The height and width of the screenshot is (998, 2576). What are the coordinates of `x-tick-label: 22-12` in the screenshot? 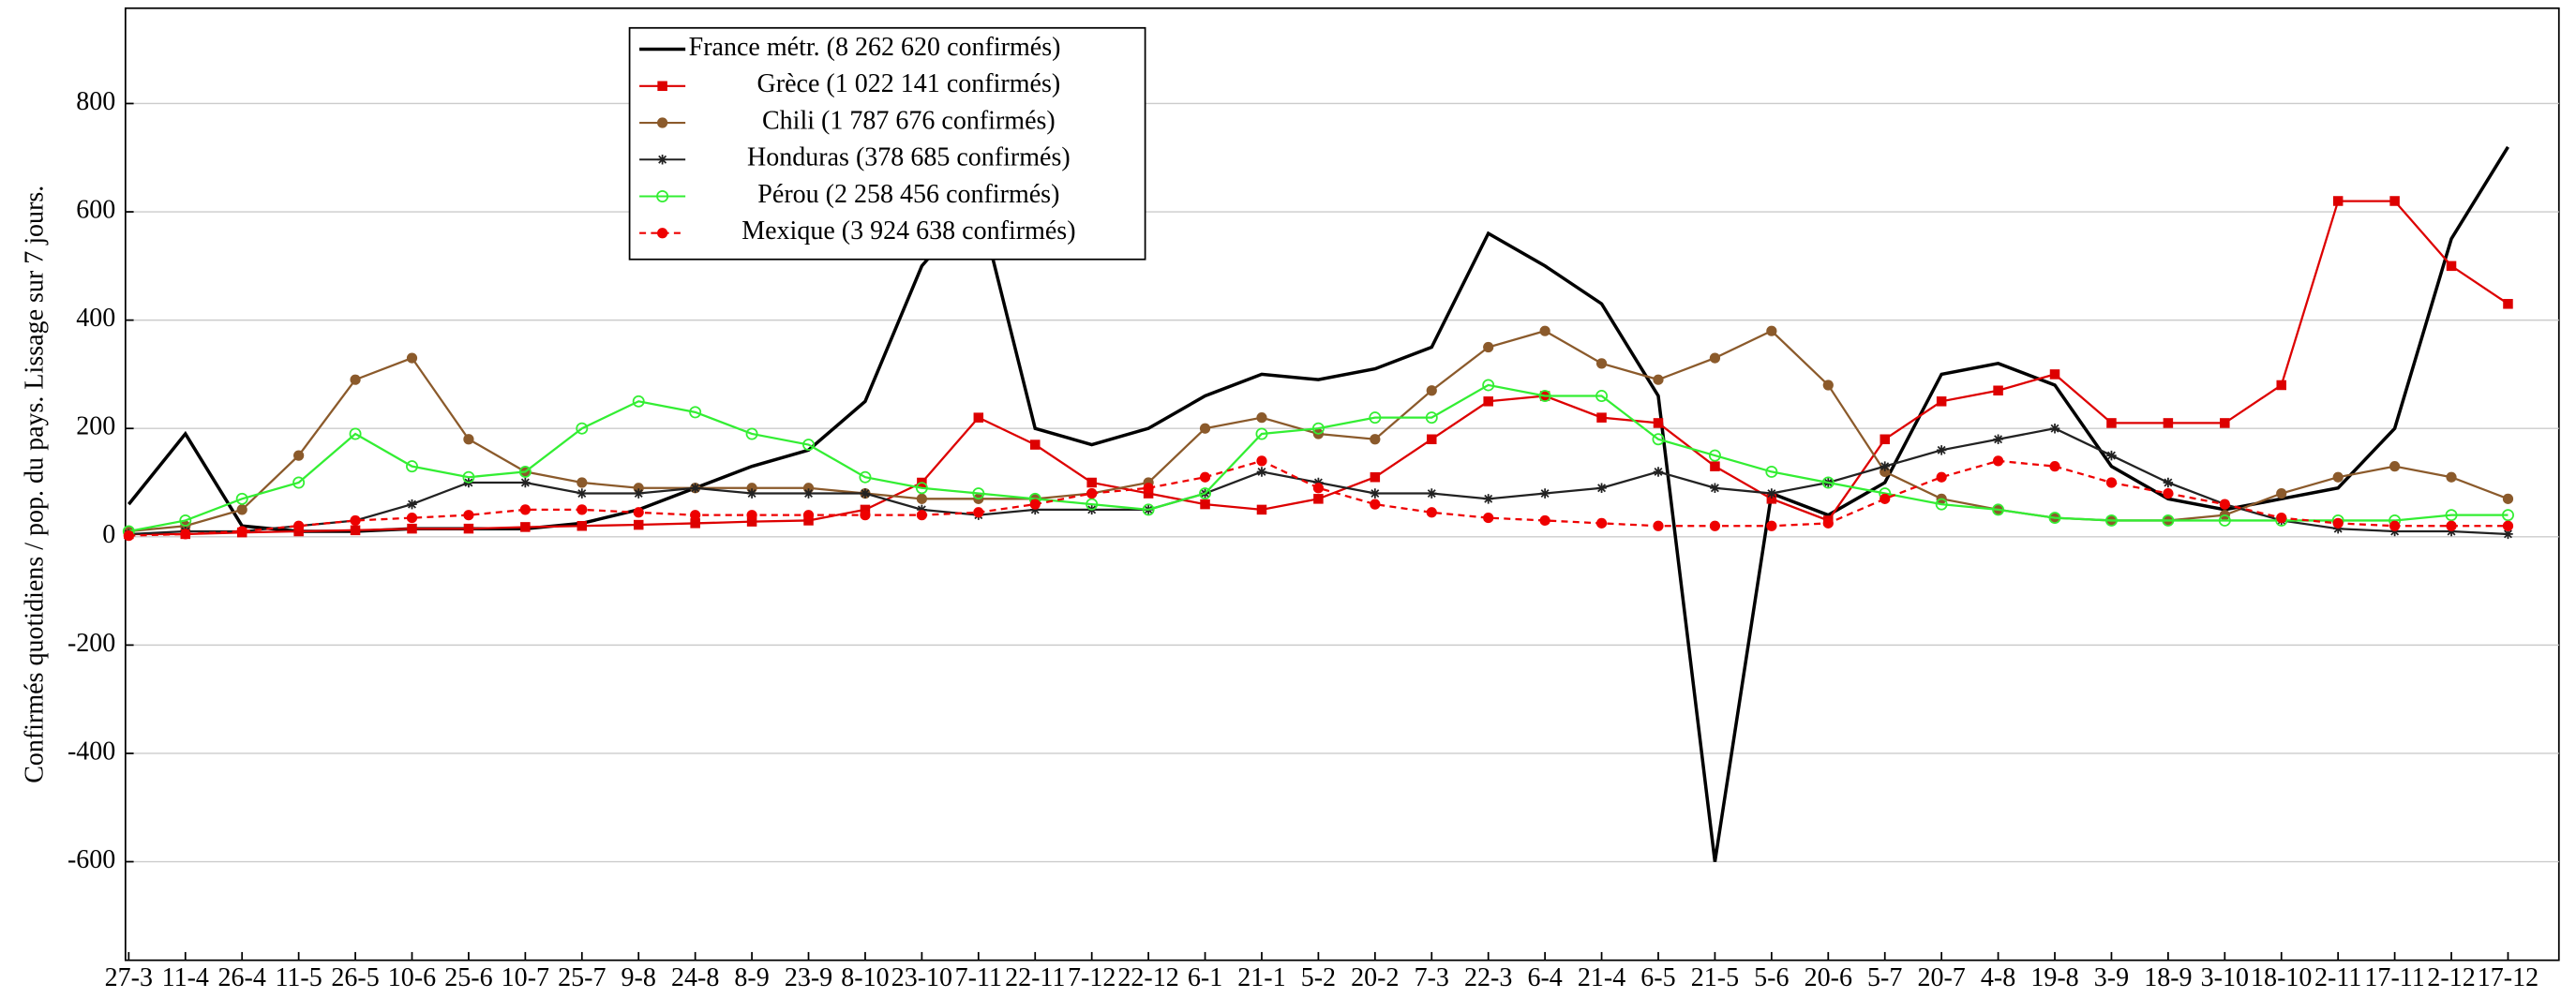 It's located at (1147, 978).